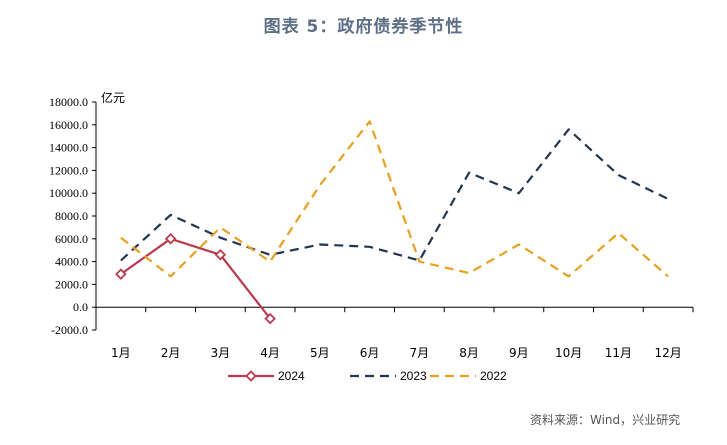  What do you see at coordinates (113, 97) in the screenshot?
I see `y-axis-unit: 亿元` at bounding box center [113, 97].